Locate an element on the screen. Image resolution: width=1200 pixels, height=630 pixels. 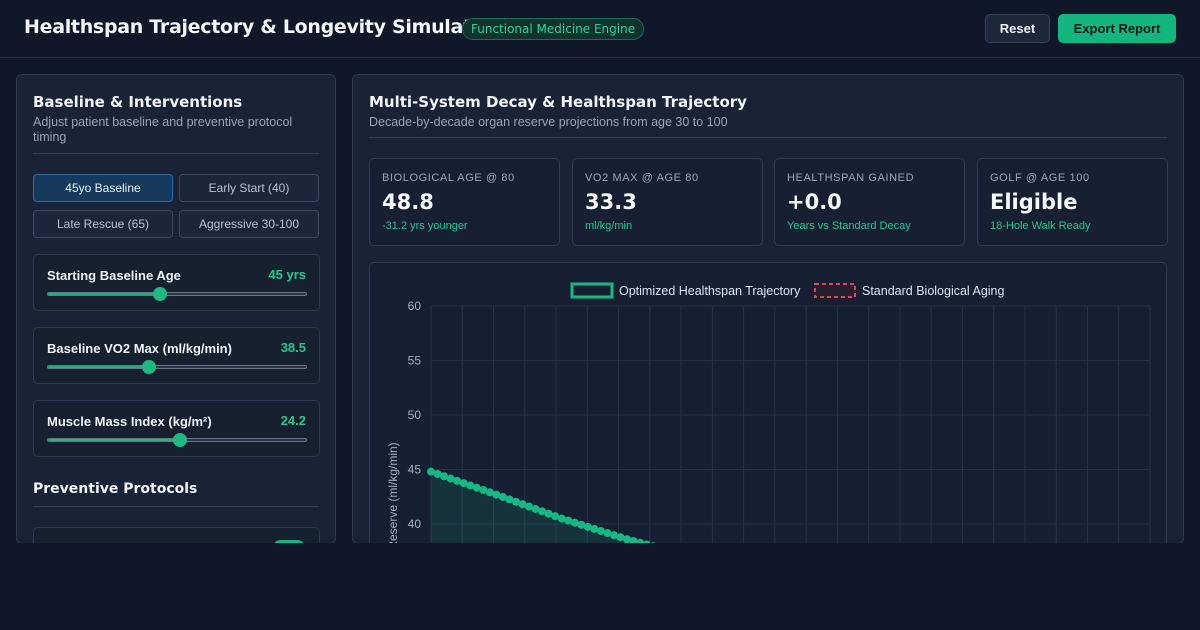
export-report-button: Export Report is located at coordinates (1117, 28).